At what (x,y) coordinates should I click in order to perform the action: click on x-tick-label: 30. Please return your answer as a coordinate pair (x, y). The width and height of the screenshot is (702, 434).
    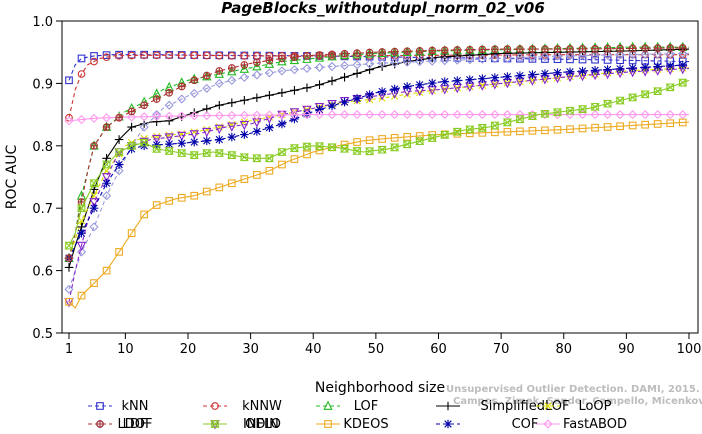
    Looking at the image, I should click on (250, 349).